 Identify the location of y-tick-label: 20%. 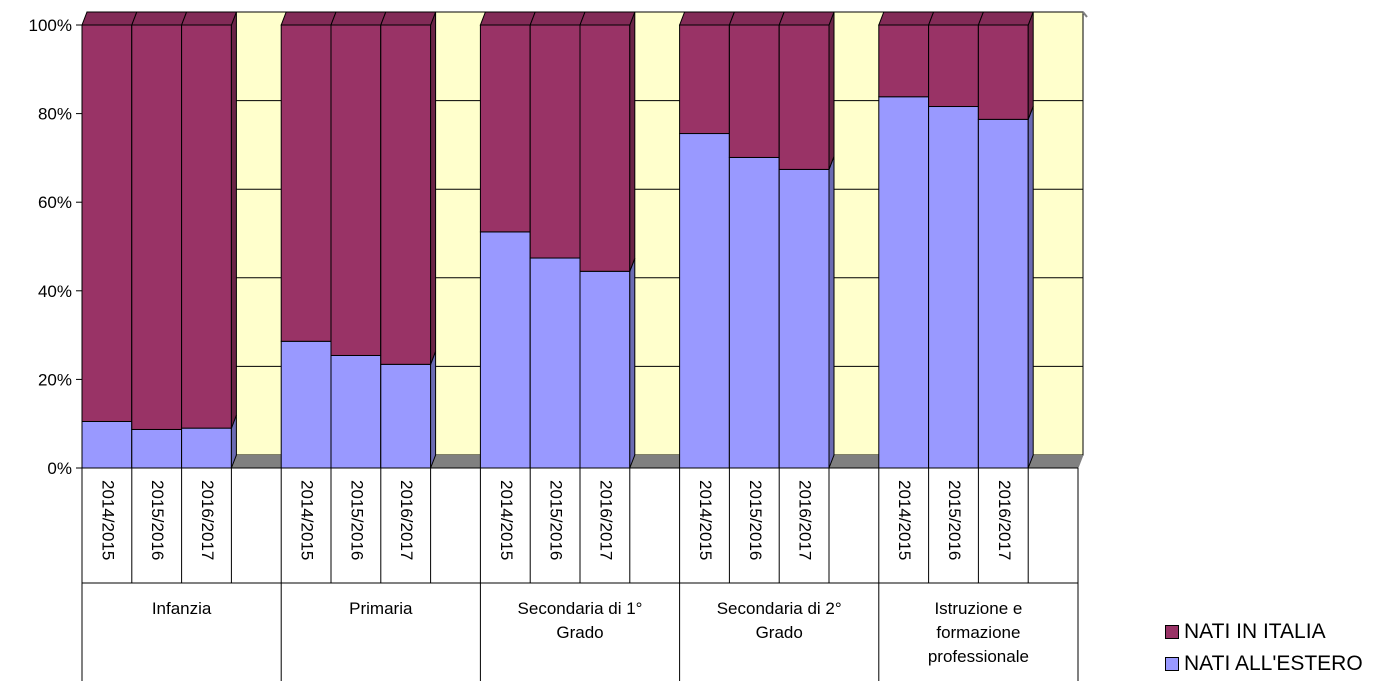
(55, 379).